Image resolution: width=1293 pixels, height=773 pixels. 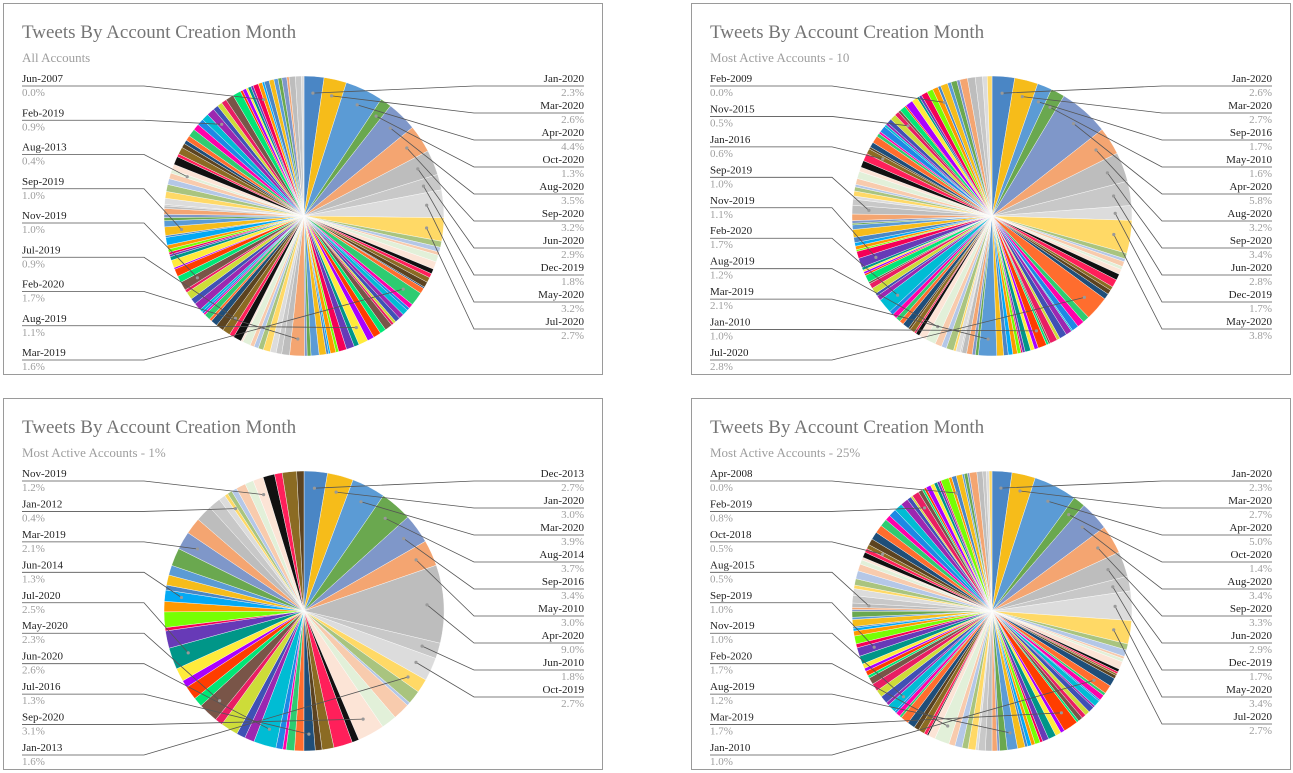 I want to click on slice-percent: 2.7%, so click(x=572, y=488).